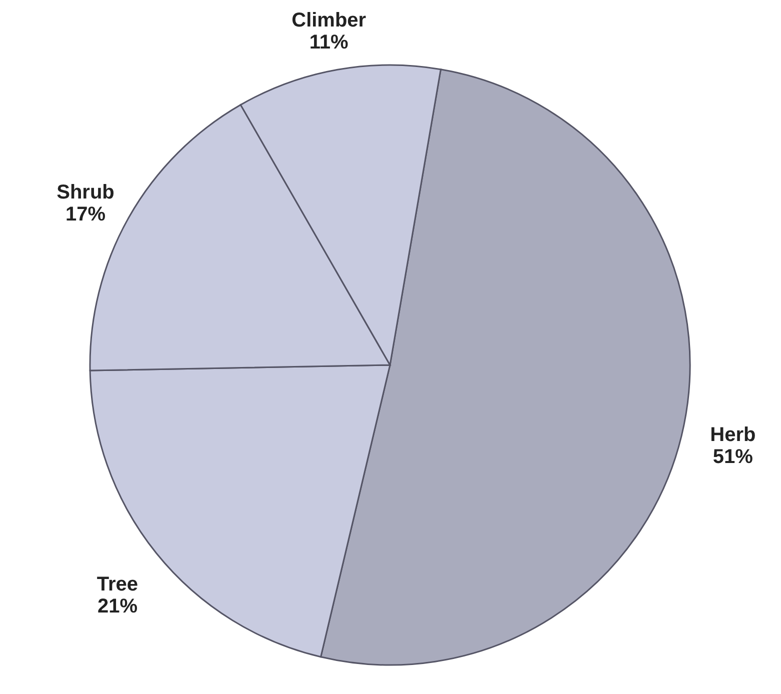  I want to click on slice-label: Shrub, so click(85, 192).